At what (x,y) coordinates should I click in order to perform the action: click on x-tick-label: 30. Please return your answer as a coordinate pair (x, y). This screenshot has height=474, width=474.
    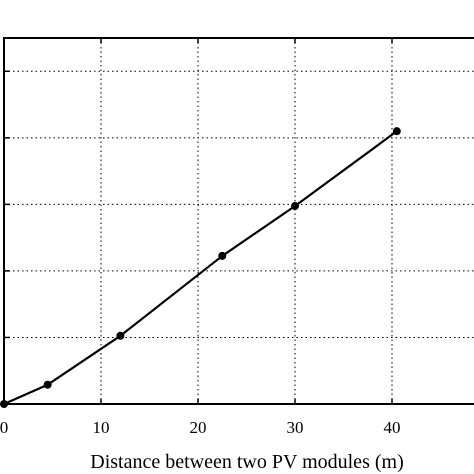
    Looking at the image, I should click on (295, 427).